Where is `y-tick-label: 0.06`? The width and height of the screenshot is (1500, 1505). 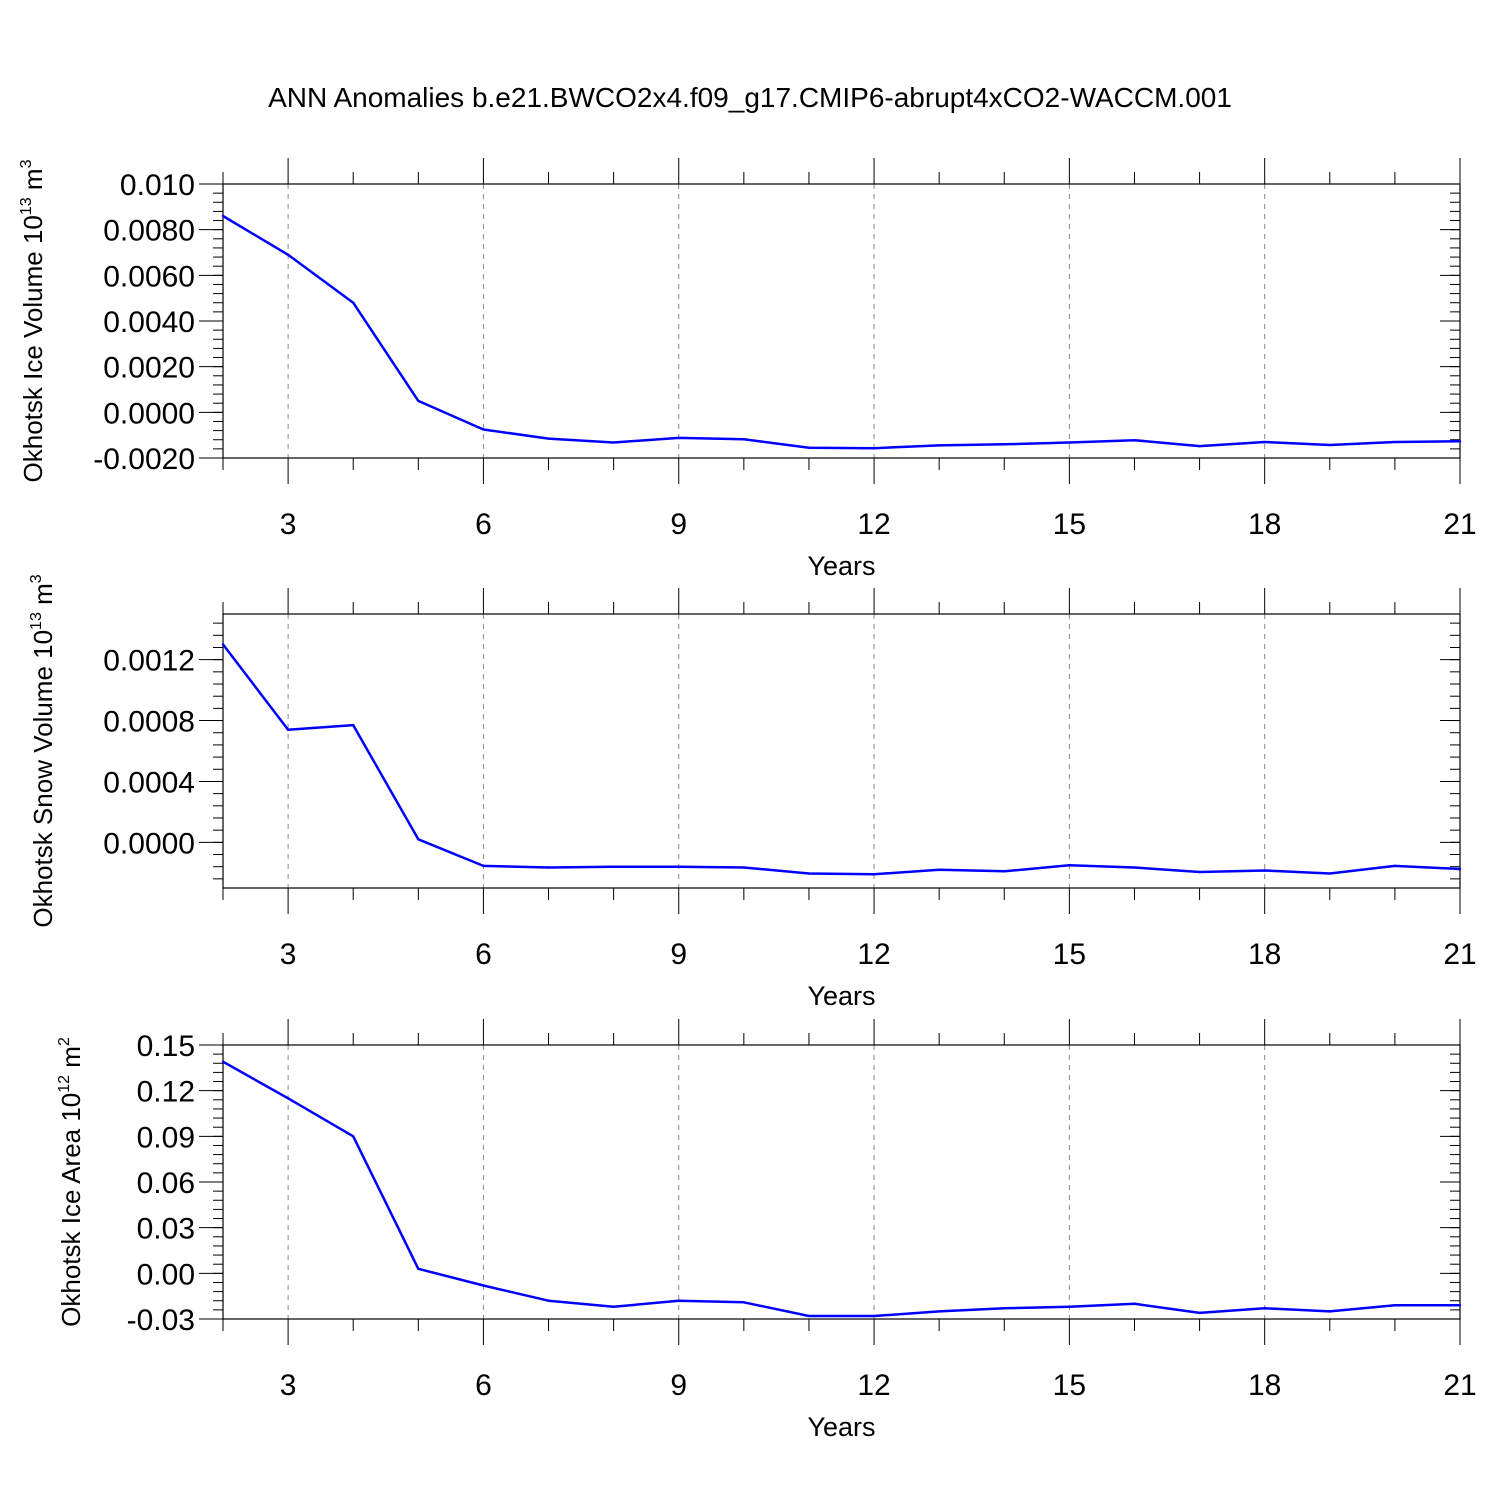 y-tick-label: 0.06 is located at coordinates (166, 1183).